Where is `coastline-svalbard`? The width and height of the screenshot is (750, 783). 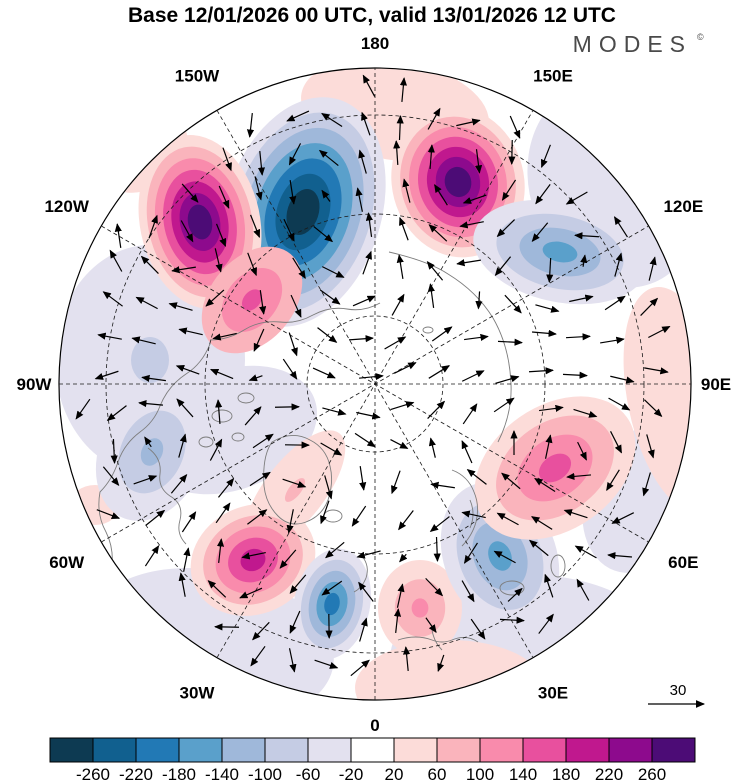 coastline-svalbard is located at coordinates (428, 330).